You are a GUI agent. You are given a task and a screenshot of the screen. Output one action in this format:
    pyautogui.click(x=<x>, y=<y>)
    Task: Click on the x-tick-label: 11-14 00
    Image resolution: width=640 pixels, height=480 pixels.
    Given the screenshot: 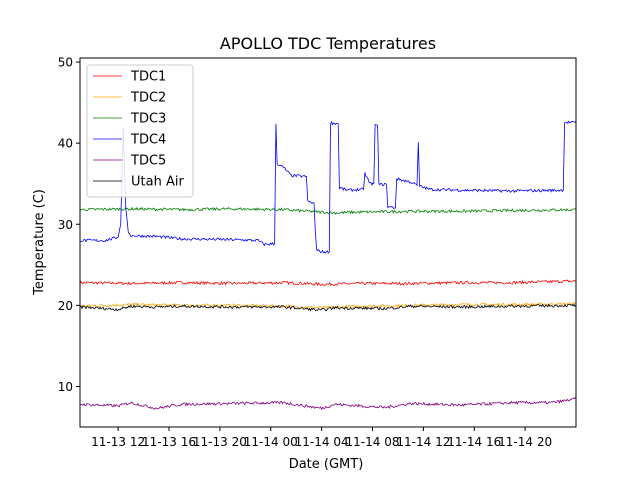 What is the action you would take?
    pyautogui.click(x=271, y=442)
    